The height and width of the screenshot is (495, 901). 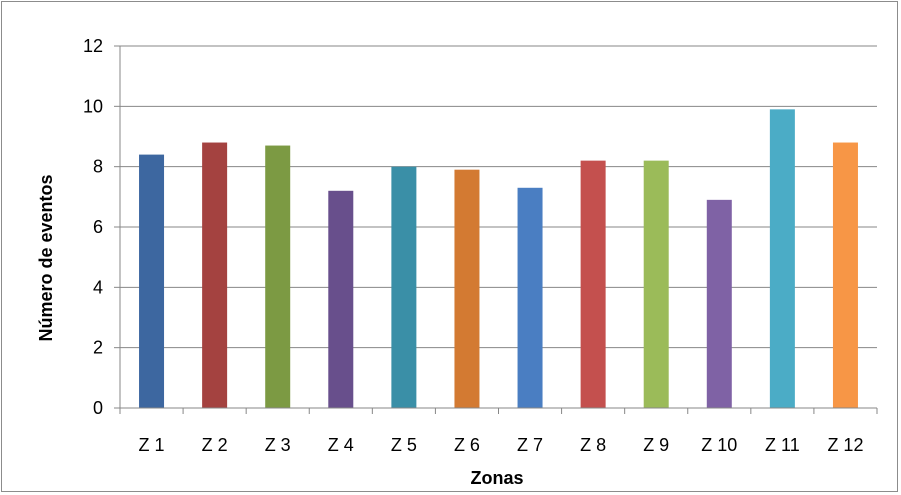 I want to click on bar-z5, so click(x=404, y=287).